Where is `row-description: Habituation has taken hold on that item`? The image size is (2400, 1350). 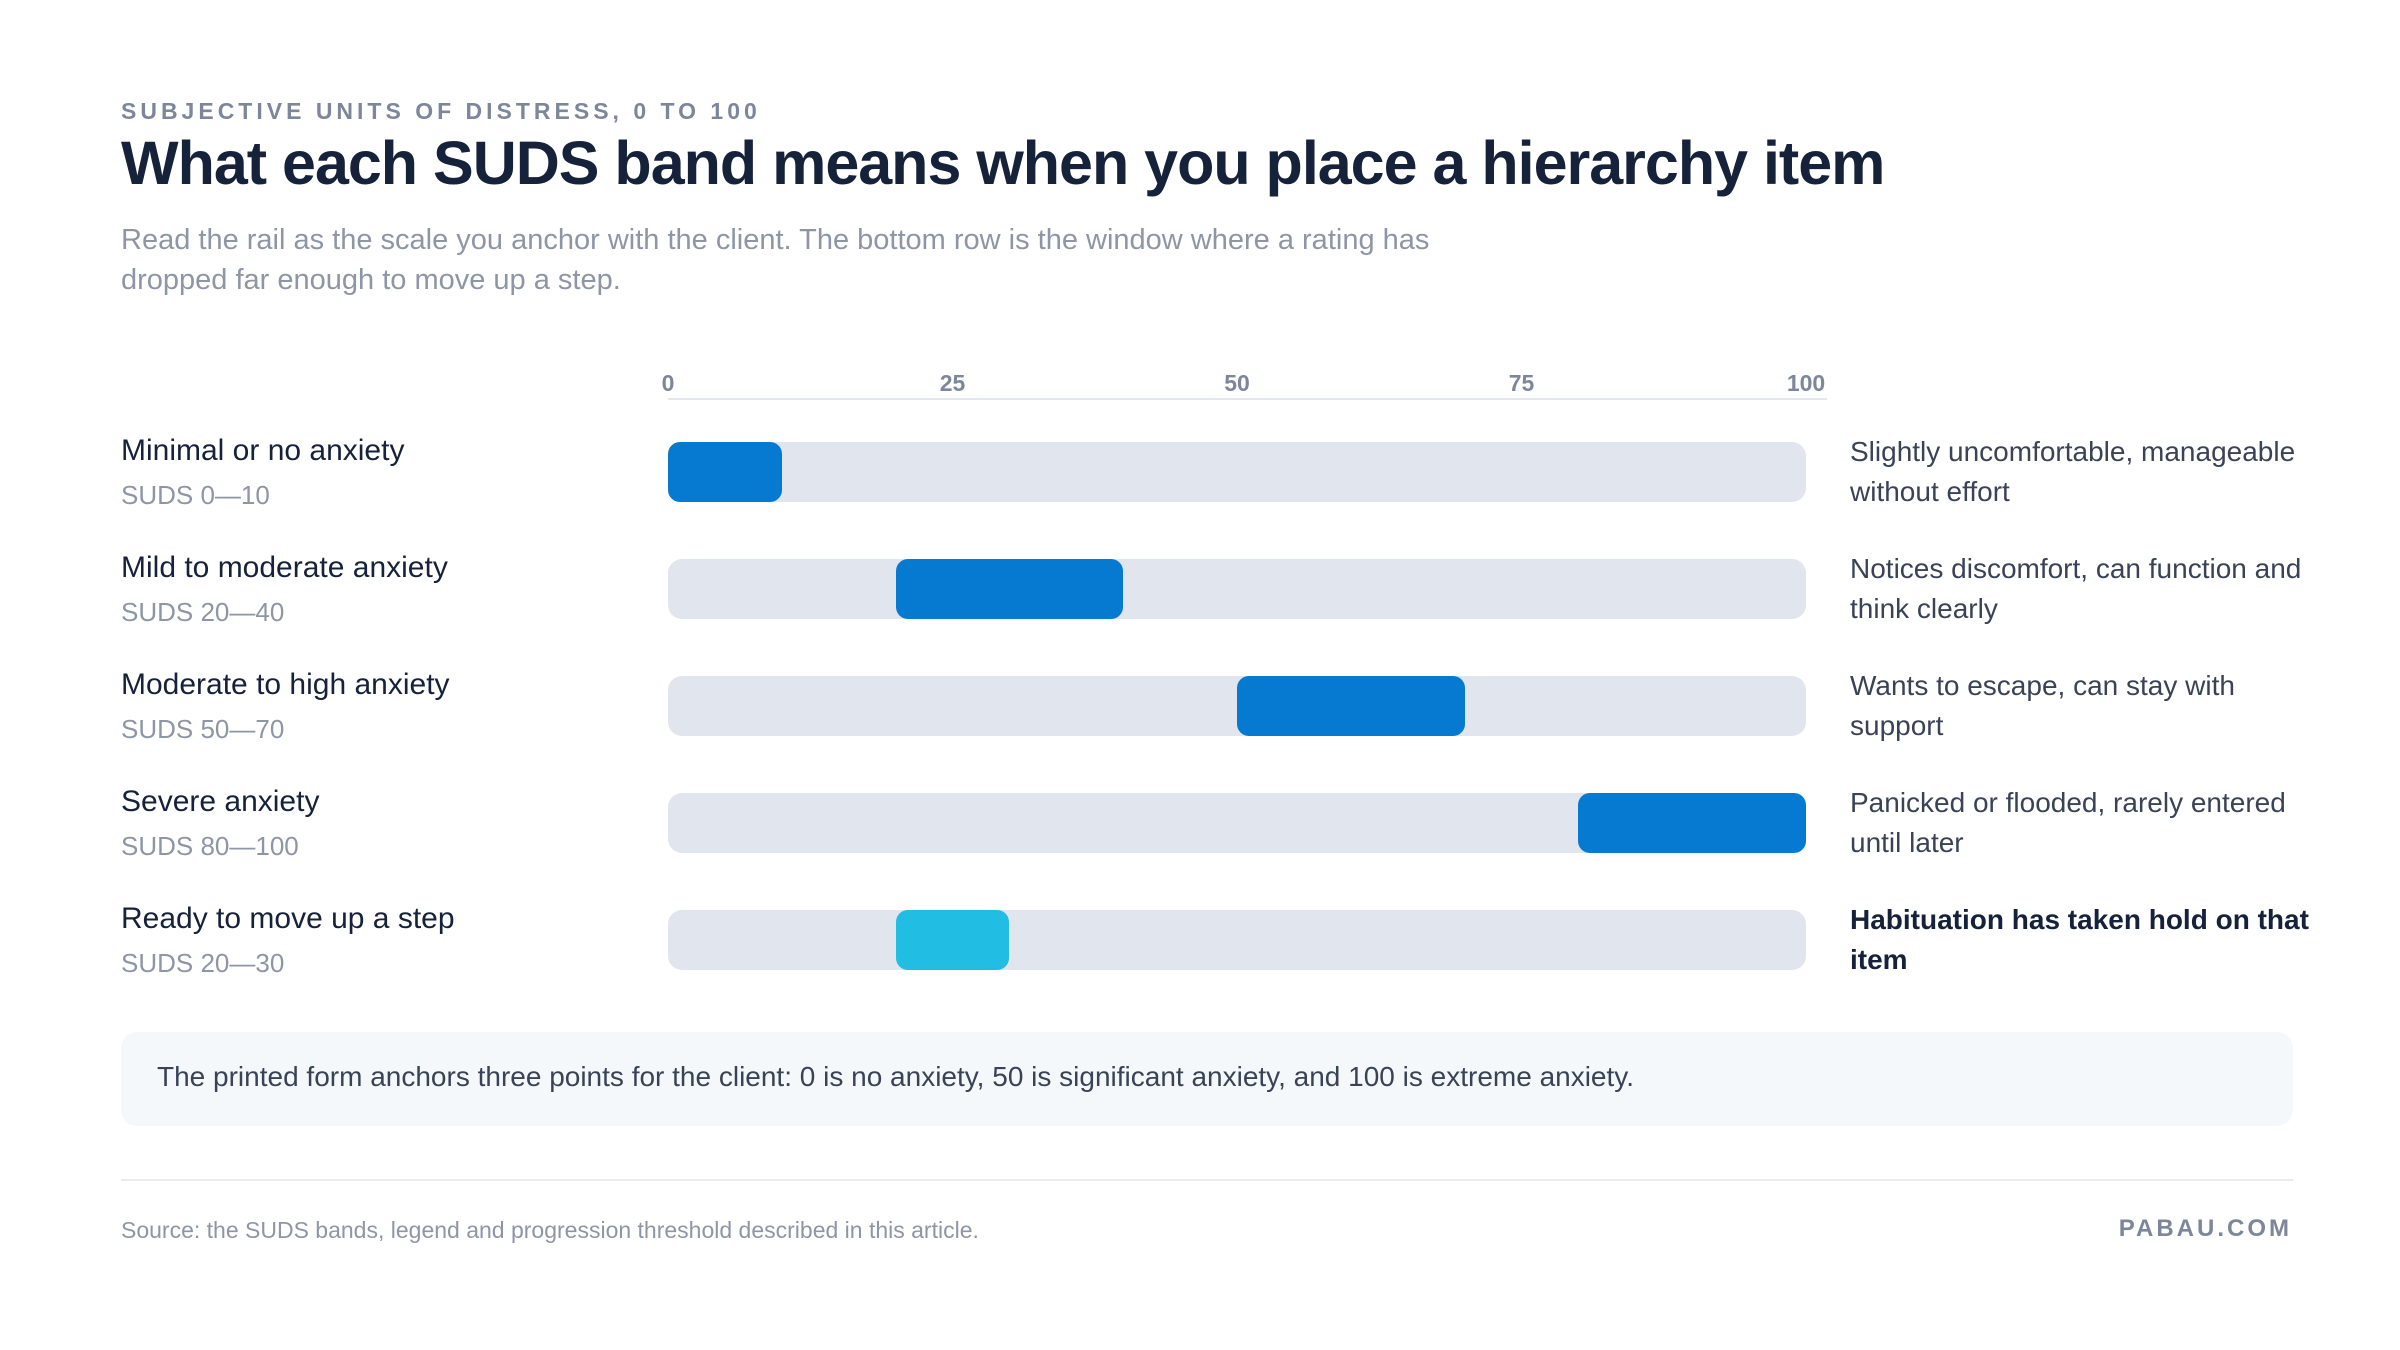 row-description: Habituation has taken hold on that item is located at coordinates (2079, 939).